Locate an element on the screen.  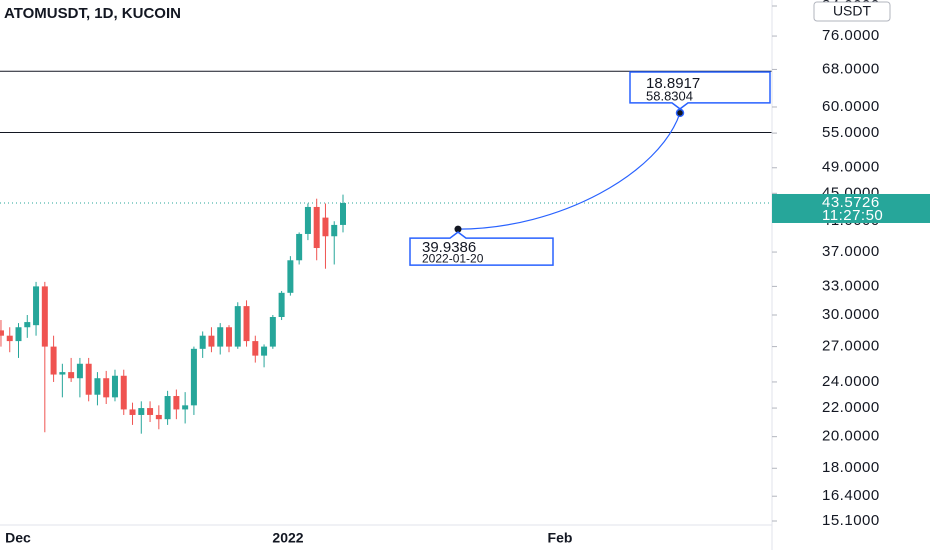
chart-title: ATOMUSDT, 1D, KUCOIN is located at coordinates (92, 13).